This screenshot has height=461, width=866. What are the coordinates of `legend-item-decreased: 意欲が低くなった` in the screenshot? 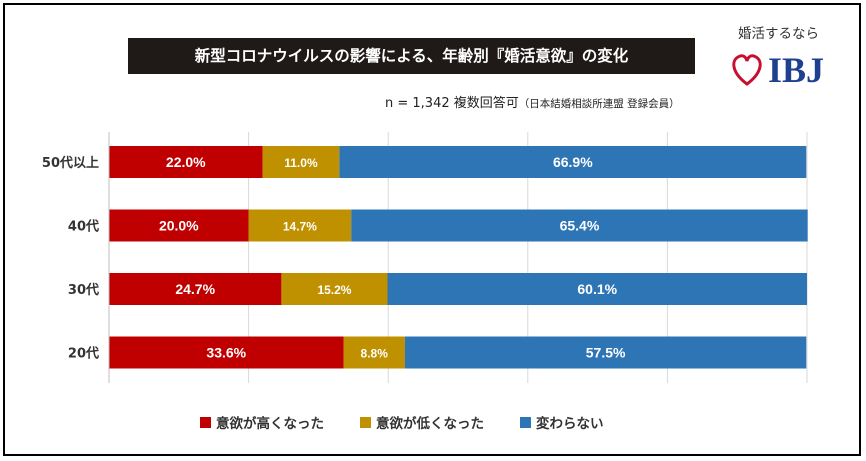 It's located at (422, 422).